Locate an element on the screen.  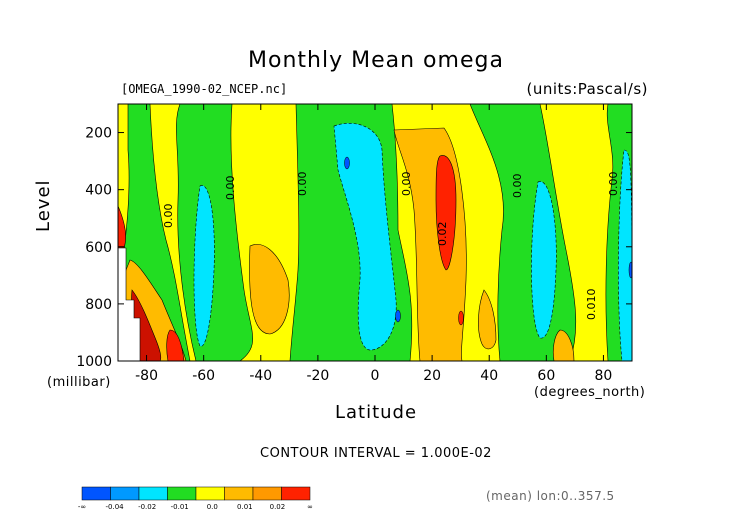
y-tick-label: 1000 is located at coordinates (94, 362).